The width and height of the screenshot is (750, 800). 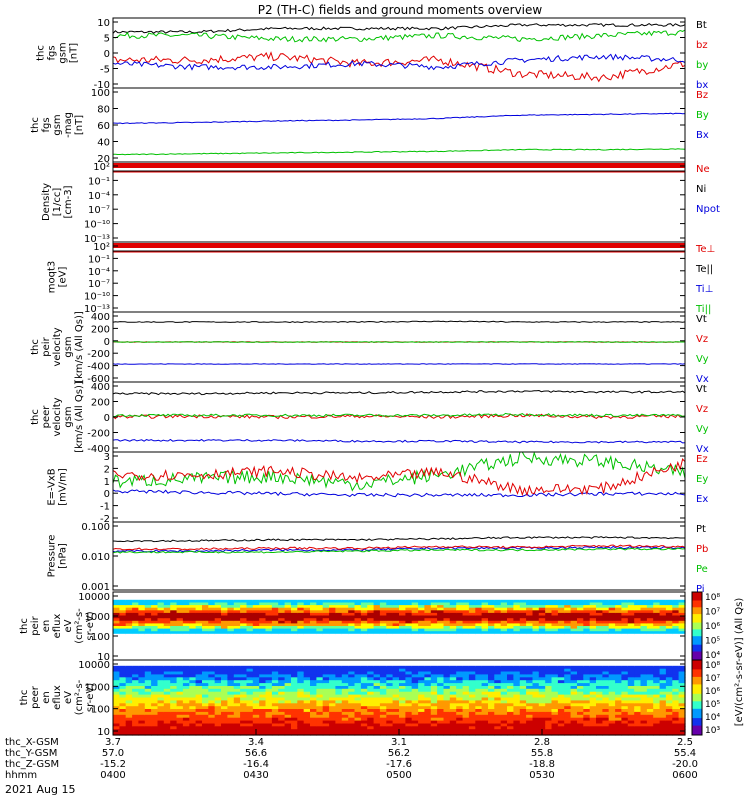 I want to click on y-axis-label-line: en, so click(x=46, y=626).